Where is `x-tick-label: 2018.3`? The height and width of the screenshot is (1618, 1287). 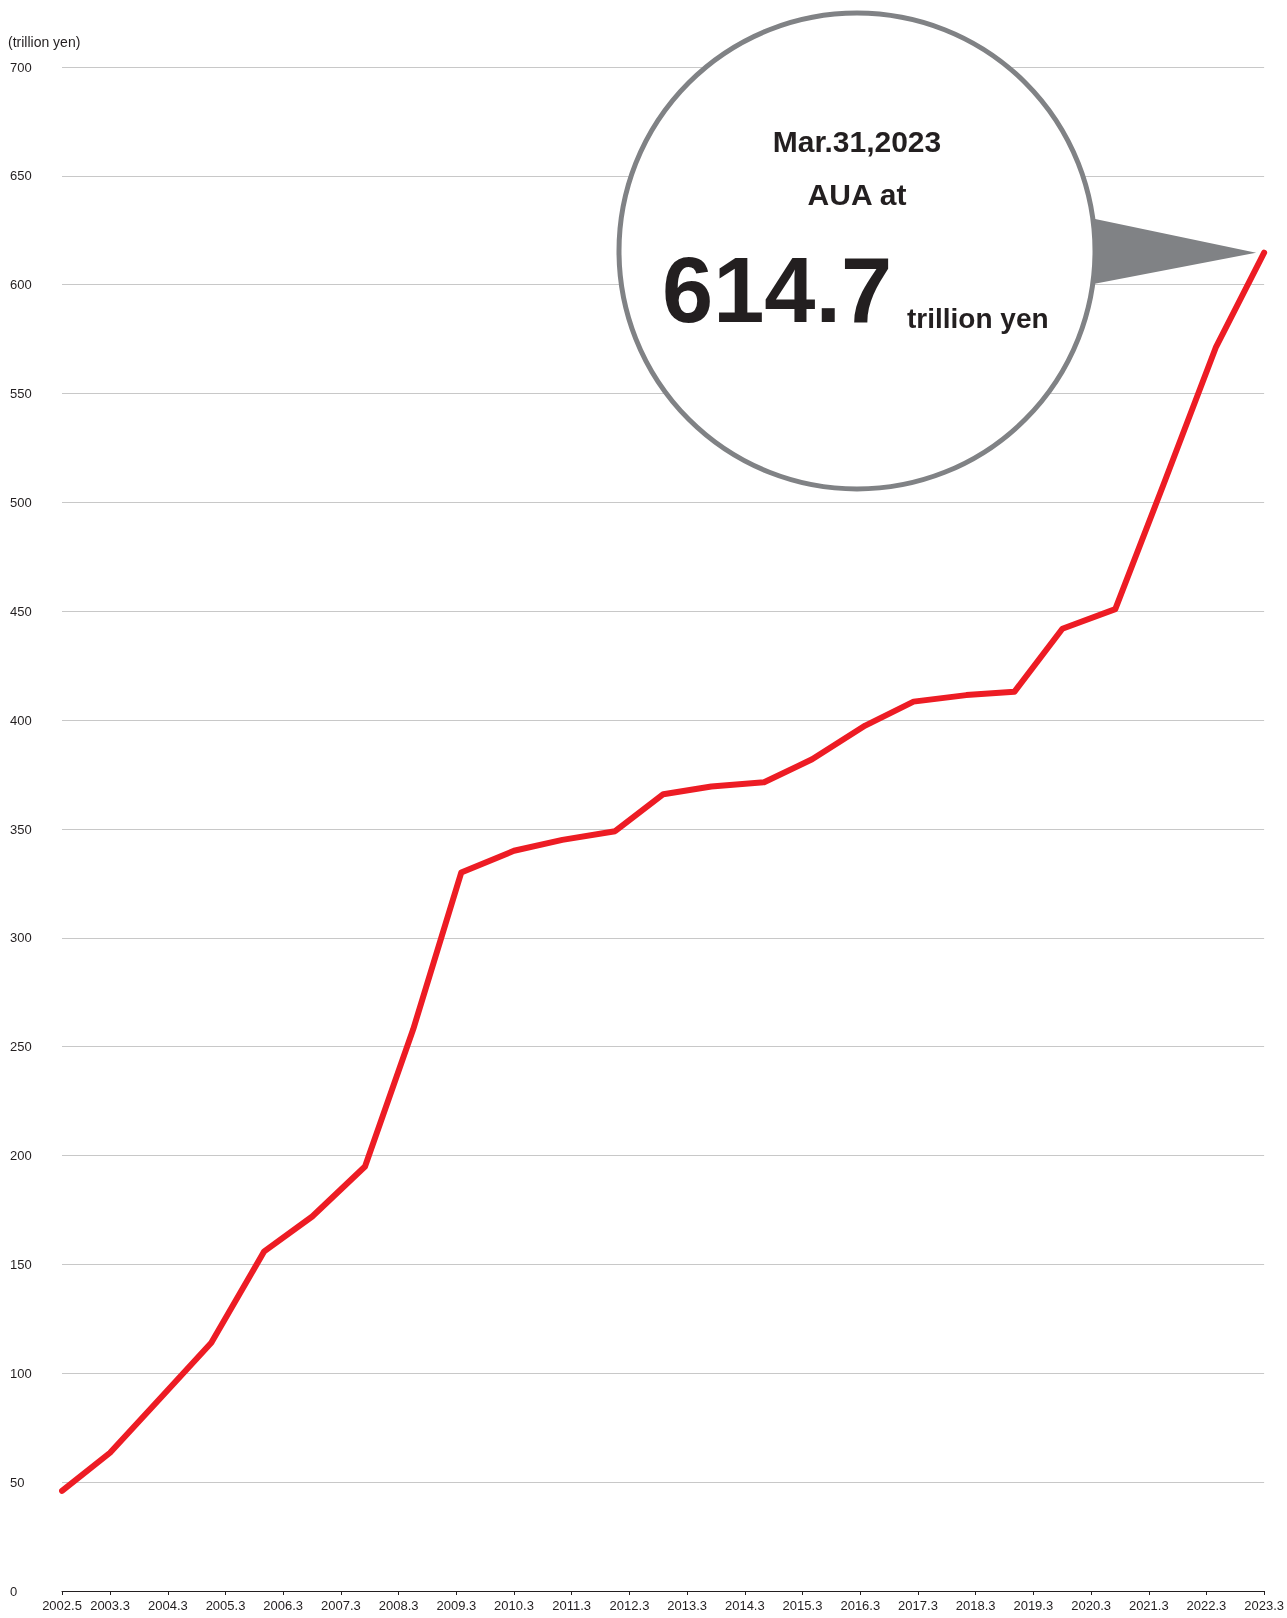
x-tick-label: 2018.3 is located at coordinates (975, 1605).